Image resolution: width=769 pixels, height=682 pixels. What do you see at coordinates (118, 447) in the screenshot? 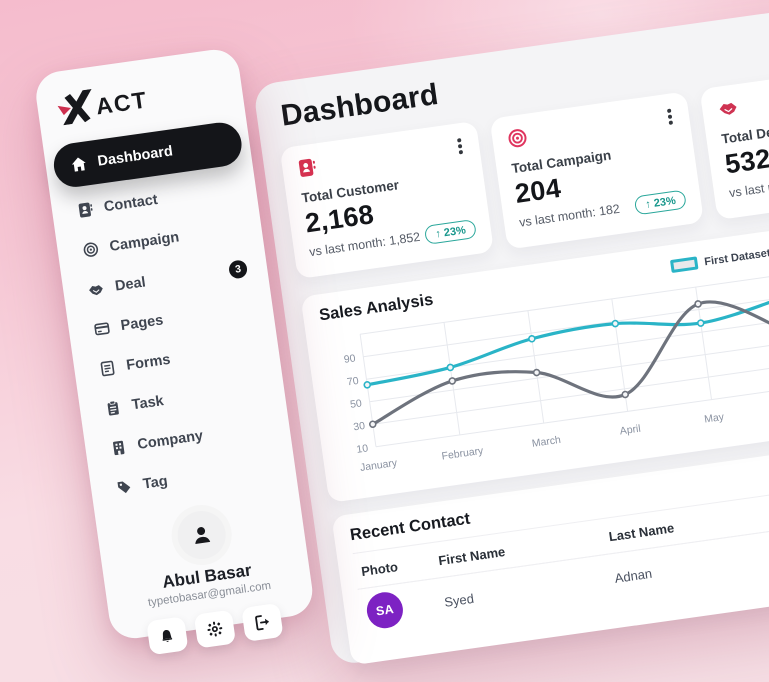
I see `company-icon` at bounding box center [118, 447].